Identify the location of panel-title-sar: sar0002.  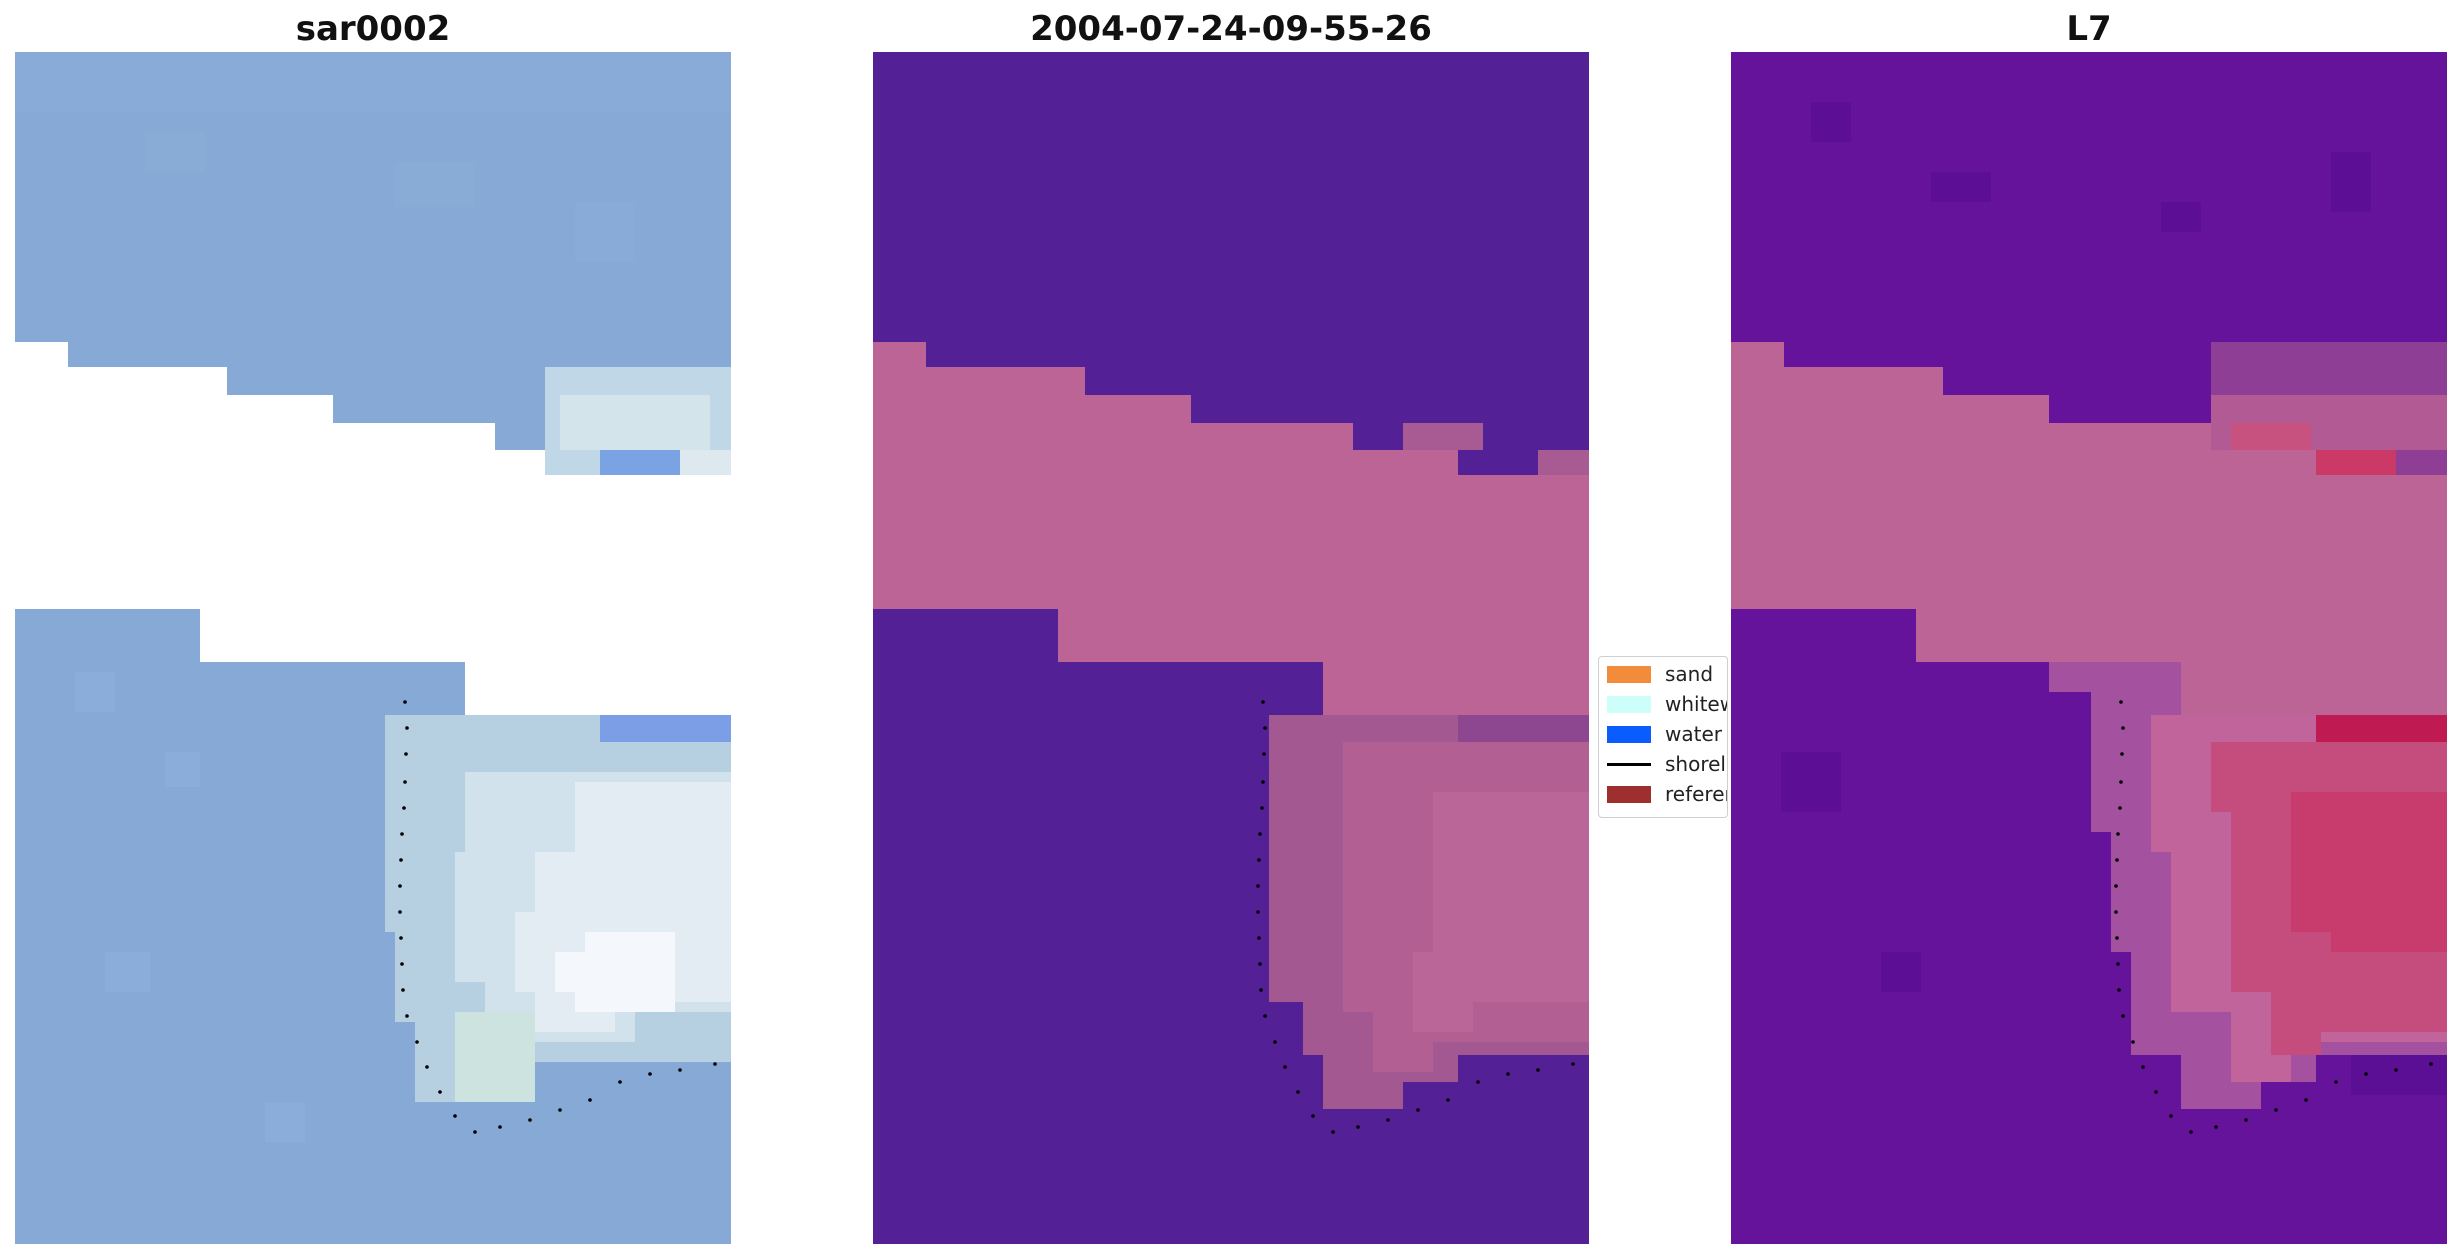
(373, 29).